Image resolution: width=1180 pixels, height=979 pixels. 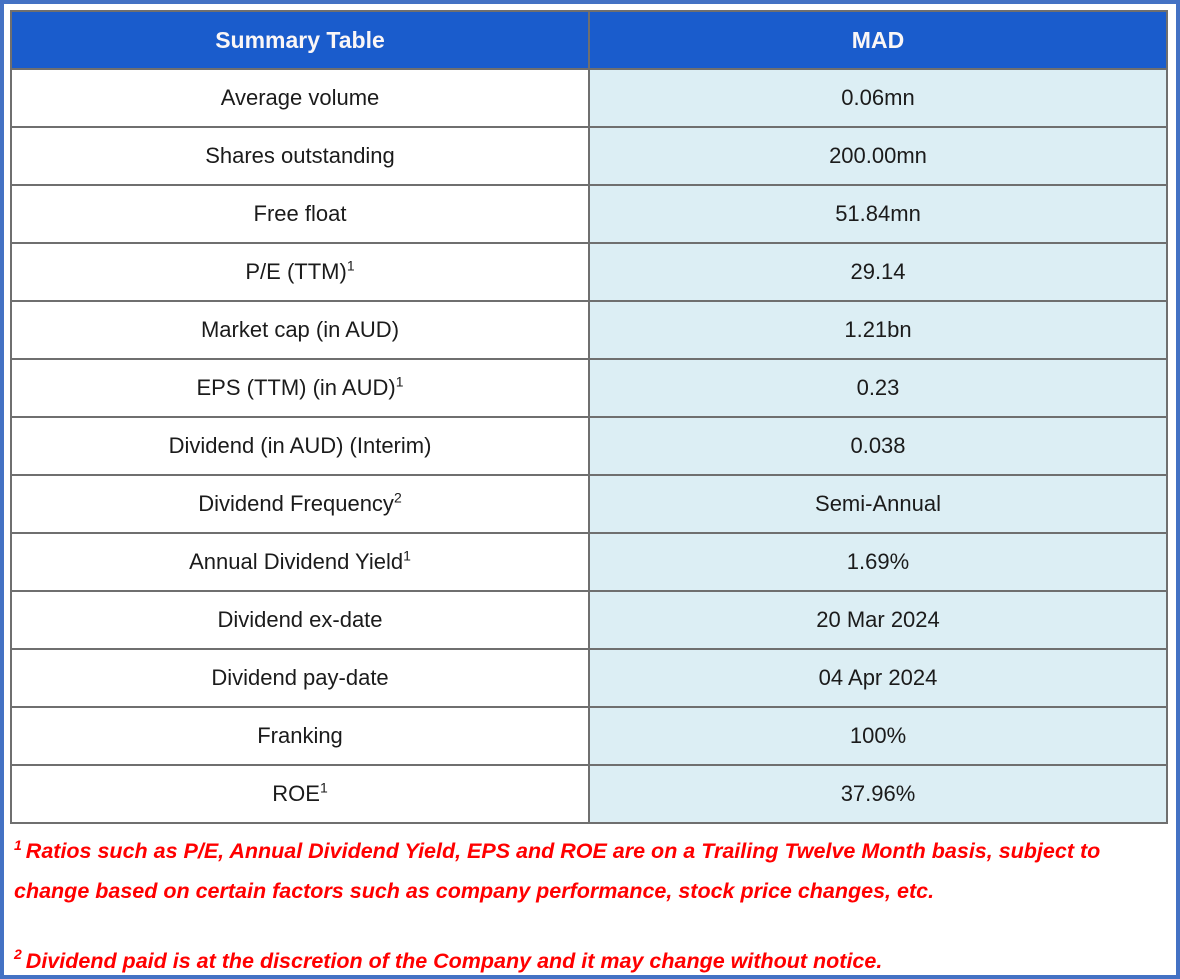 I want to click on row-label-text: Dividend Frequency, so click(x=296, y=503).